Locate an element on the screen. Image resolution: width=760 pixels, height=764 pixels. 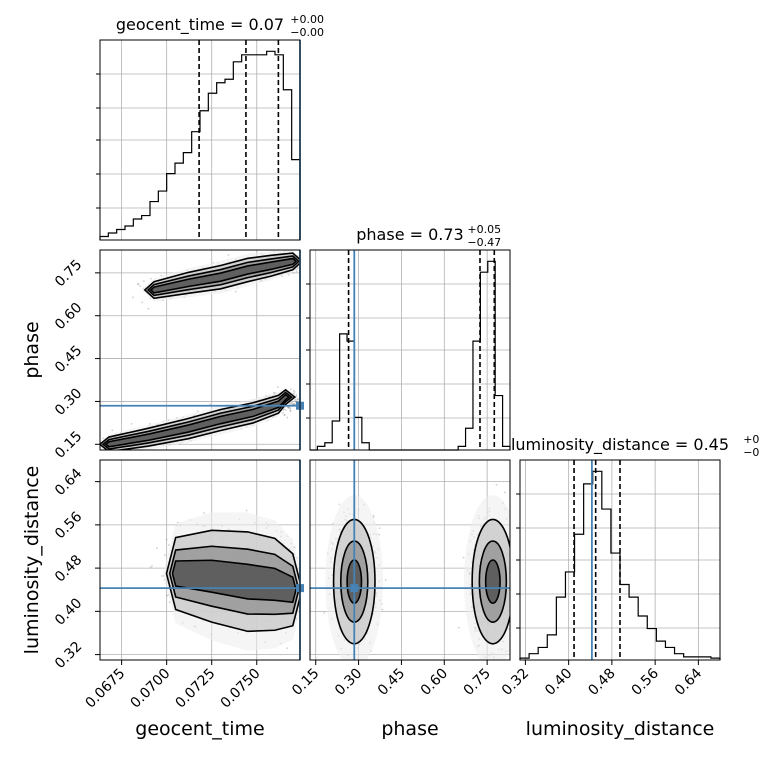
x-tick-label: 0.0700 is located at coordinates (151, 689).